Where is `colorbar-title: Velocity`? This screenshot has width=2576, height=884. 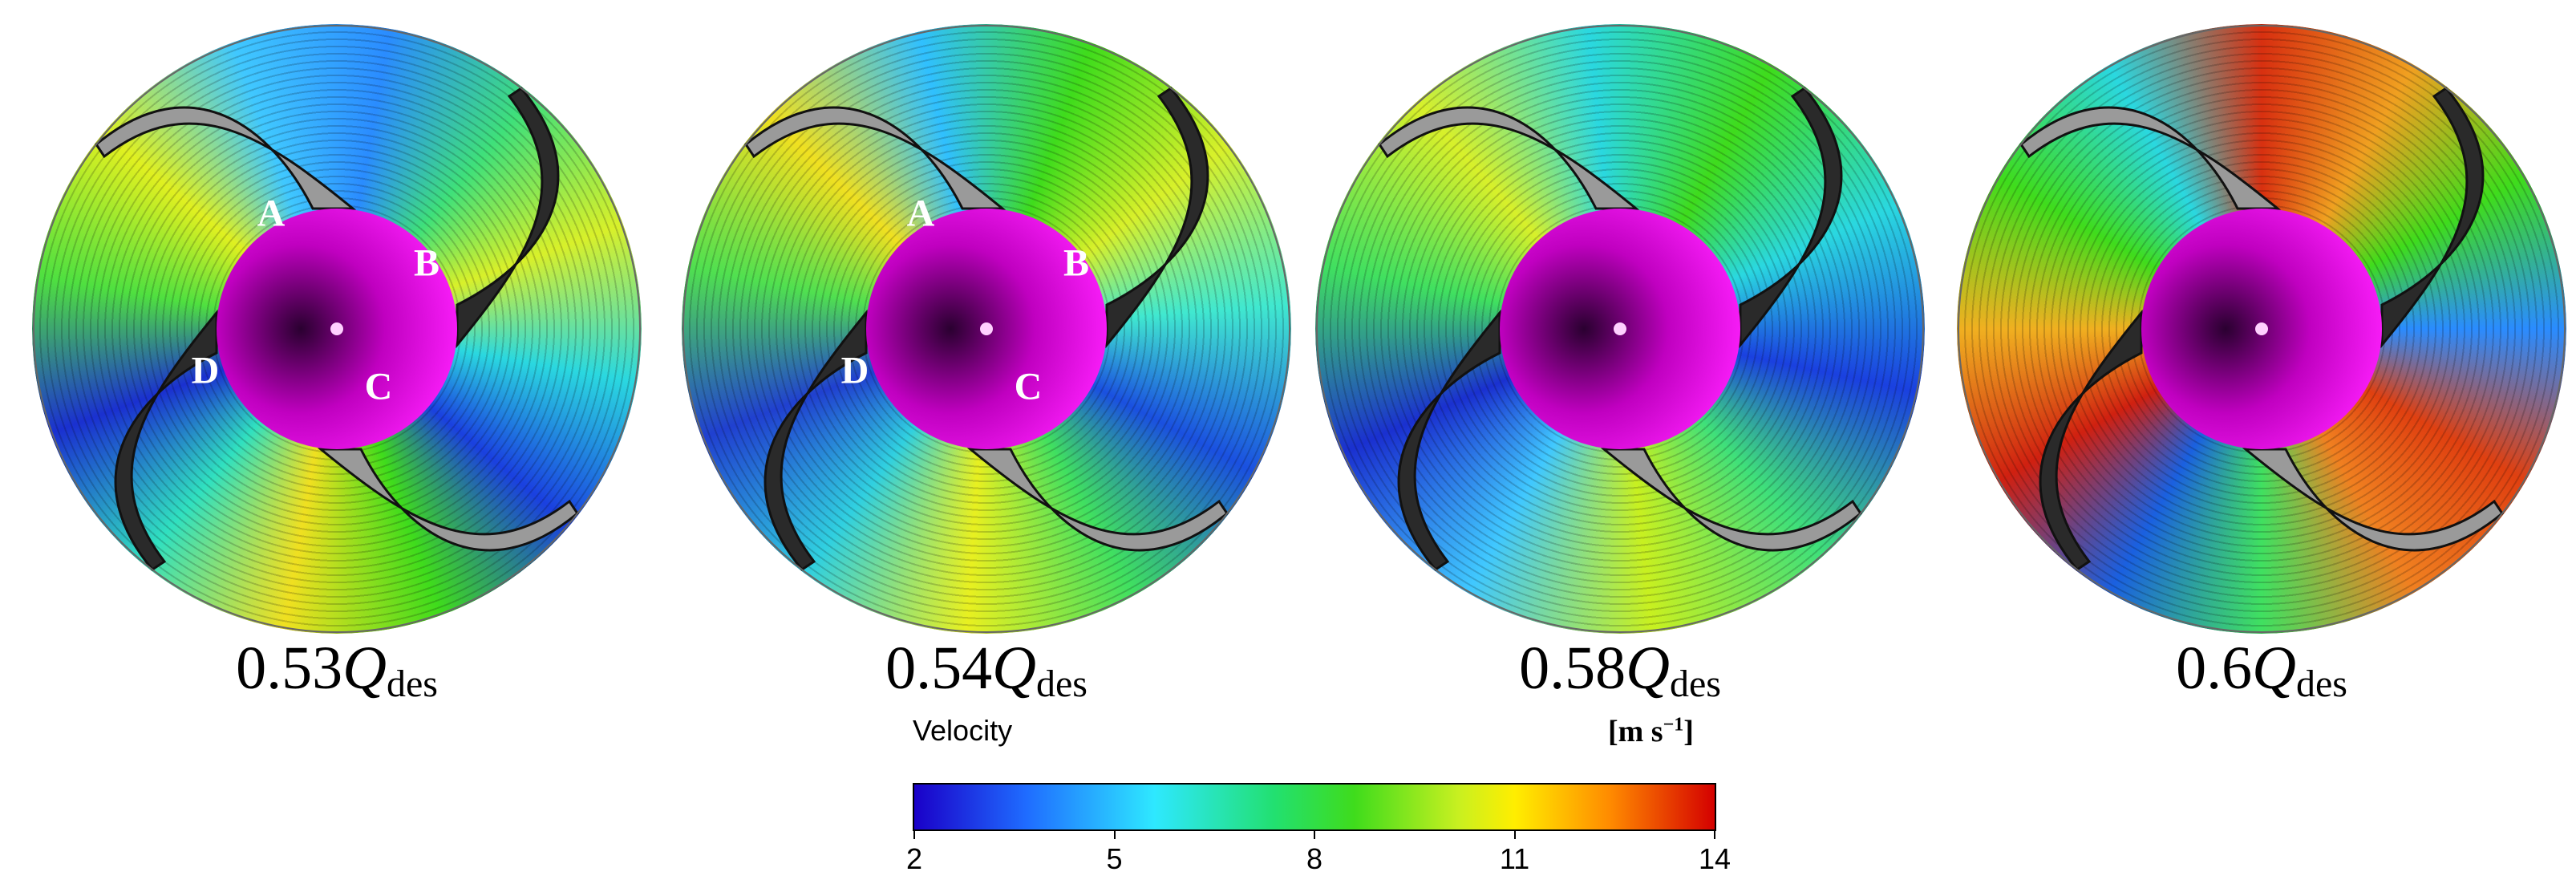 colorbar-title: Velocity is located at coordinates (963, 730).